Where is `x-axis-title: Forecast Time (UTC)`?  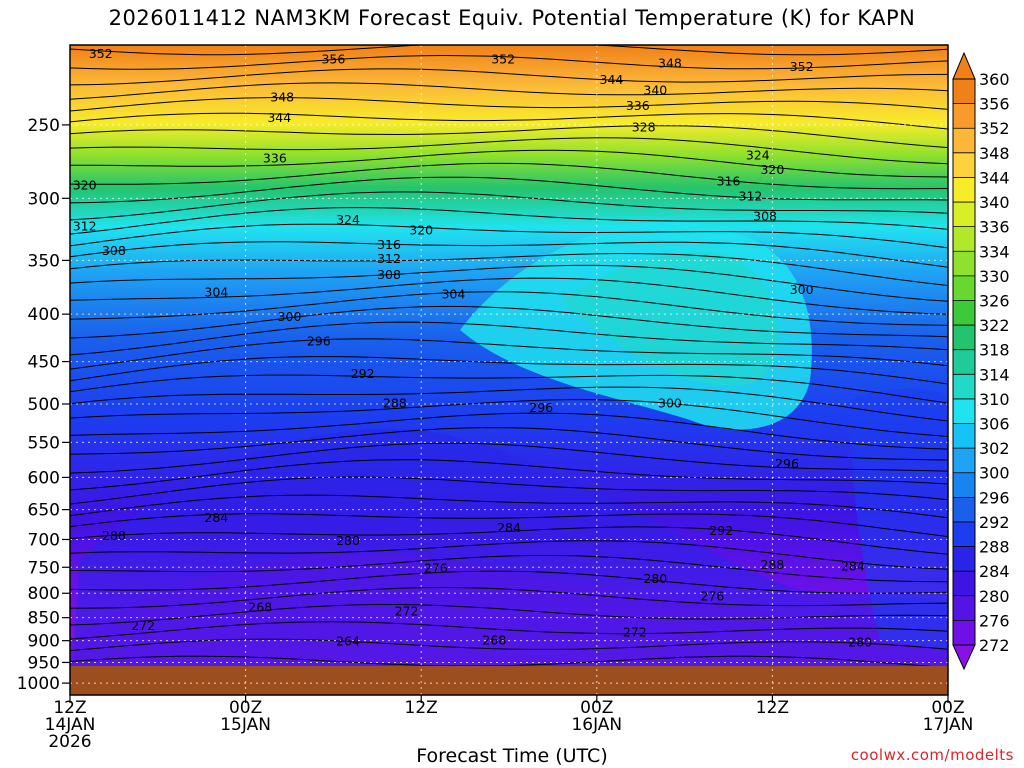
x-axis-title: Forecast Time (UTC) is located at coordinates (512, 756).